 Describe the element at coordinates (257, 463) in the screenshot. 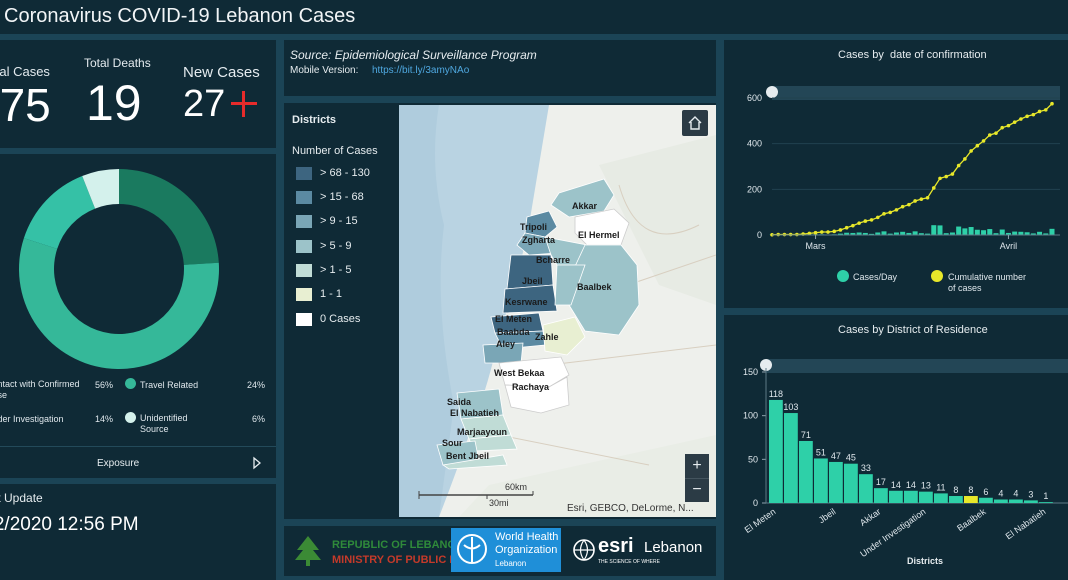

I see `chevron-right-icon` at that location.